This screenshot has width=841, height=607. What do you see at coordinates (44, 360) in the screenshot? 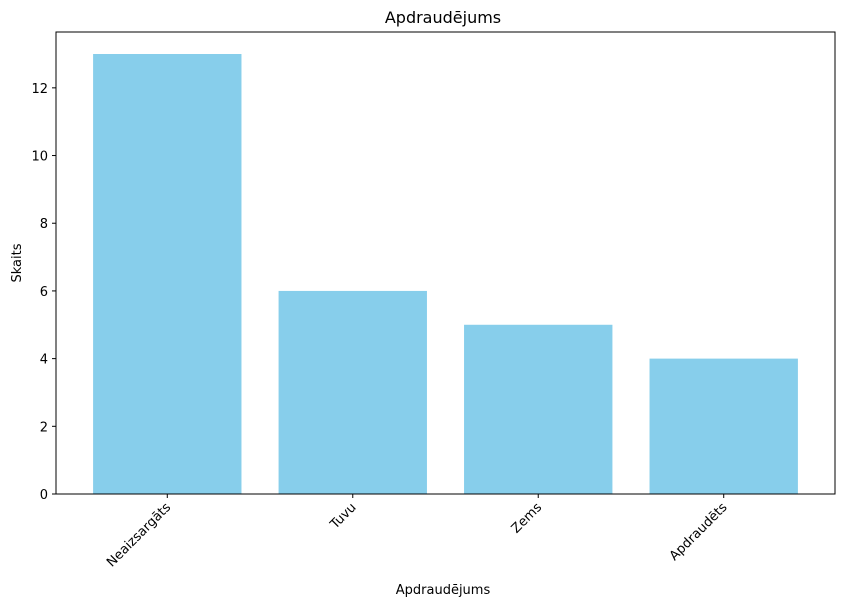
I see `y-tick-label-2: 4` at bounding box center [44, 360].